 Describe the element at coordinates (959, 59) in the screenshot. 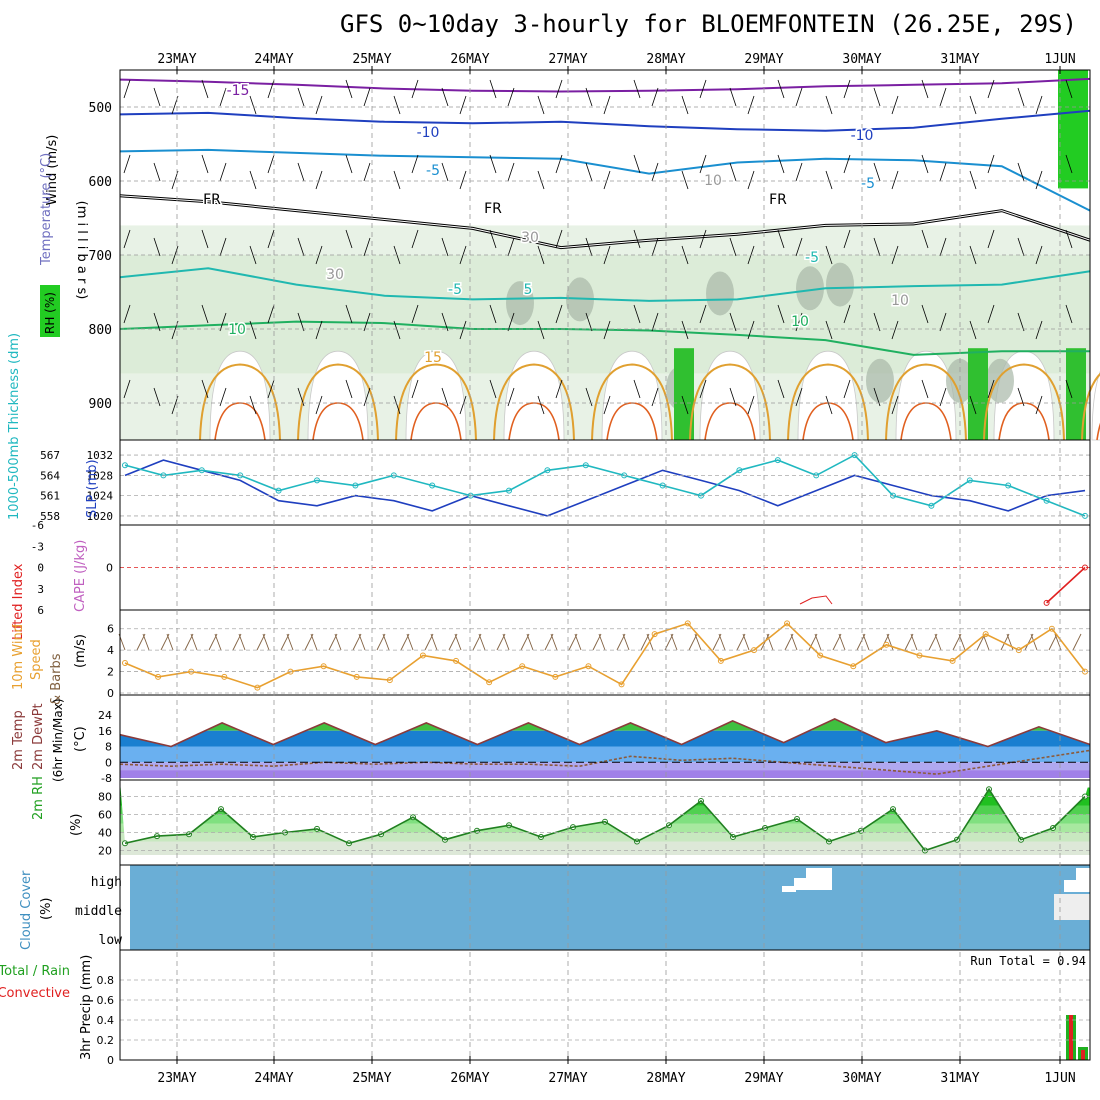

I see `day-label-top: 31MAY` at that location.